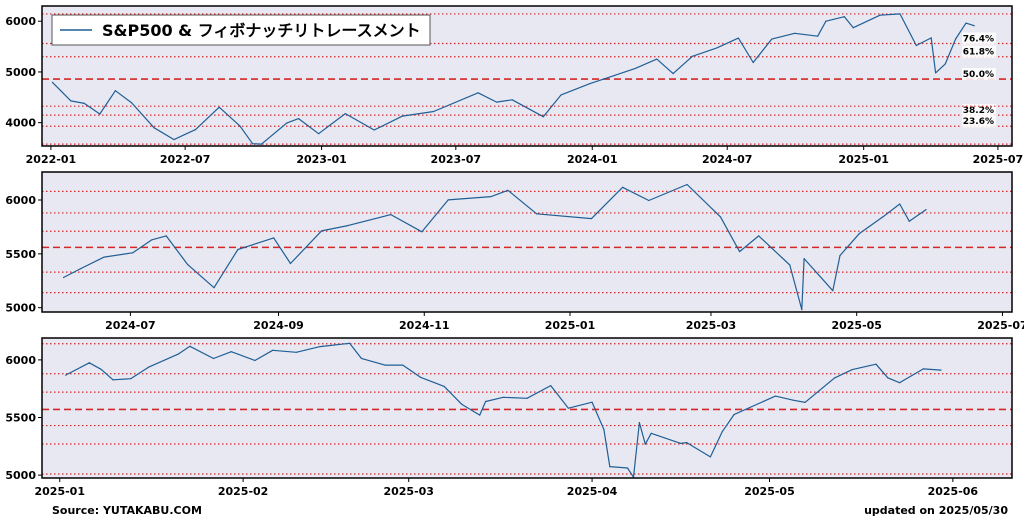 The width and height of the screenshot is (1024, 526). What do you see at coordinates (727, 159) in the screenshot?
I see `x-tick-label: 2024-07` at bounding box center [727, 159].